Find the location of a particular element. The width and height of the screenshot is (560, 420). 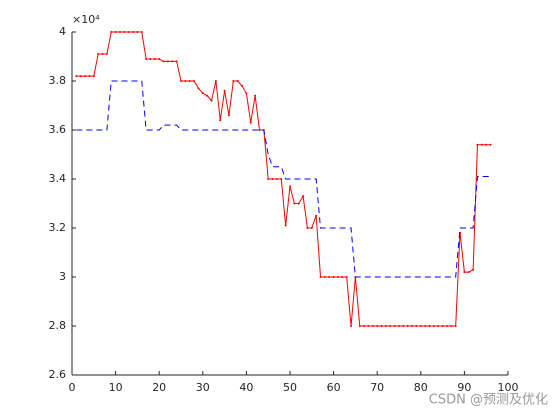

x-tick-label: 80 is located at coordinates (421, 387).